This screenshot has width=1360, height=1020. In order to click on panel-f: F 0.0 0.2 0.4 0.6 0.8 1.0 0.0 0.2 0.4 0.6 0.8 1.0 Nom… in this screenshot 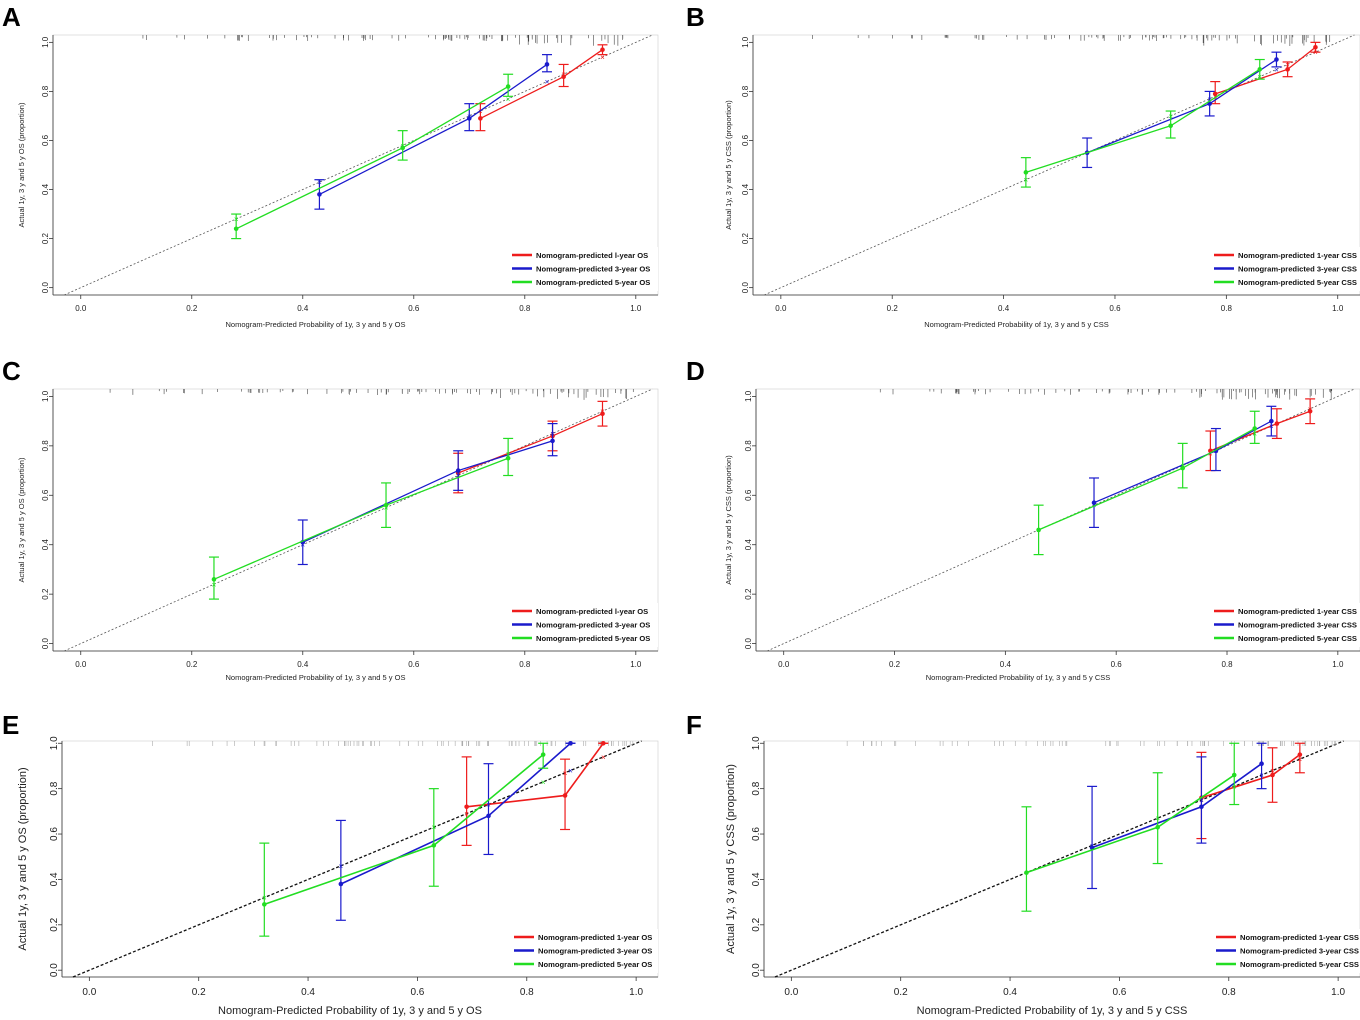, I will do `click(1023, 863)`.